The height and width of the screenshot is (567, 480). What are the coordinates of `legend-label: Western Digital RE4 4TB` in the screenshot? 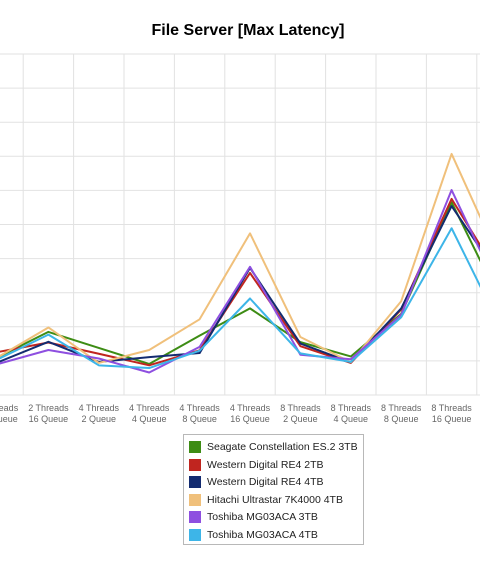 It's located at (265, 482).